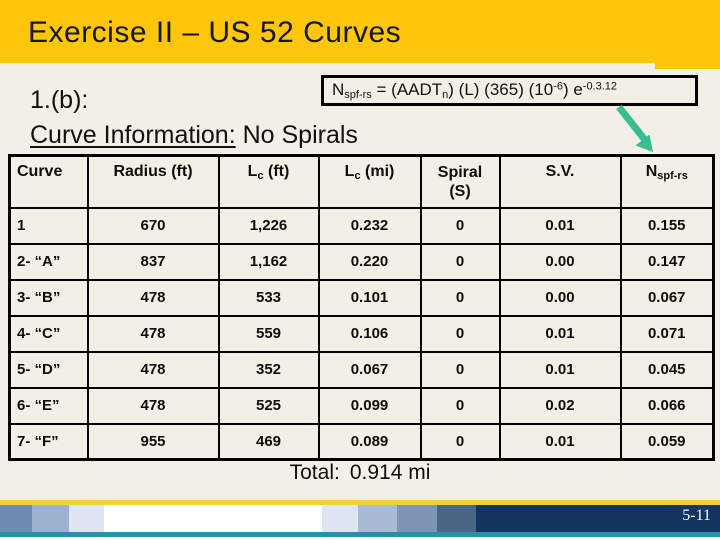 The image size is (720, 540). I want to click on table-cell: 0.232, so click(369, 225).